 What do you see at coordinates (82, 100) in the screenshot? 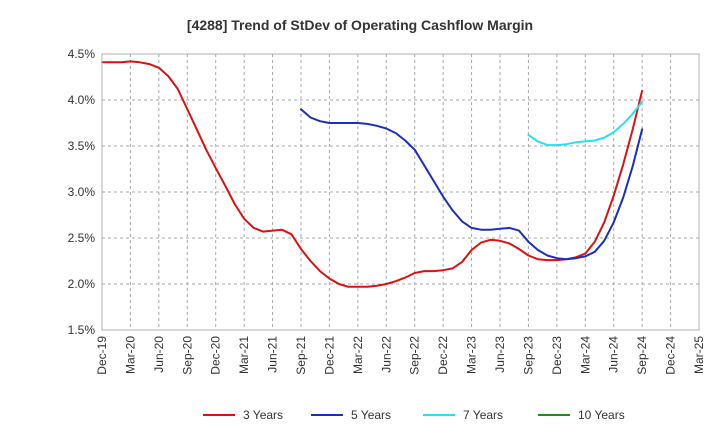
I see `y-tick-label: 4.0%` at bounding box center [82, 100].